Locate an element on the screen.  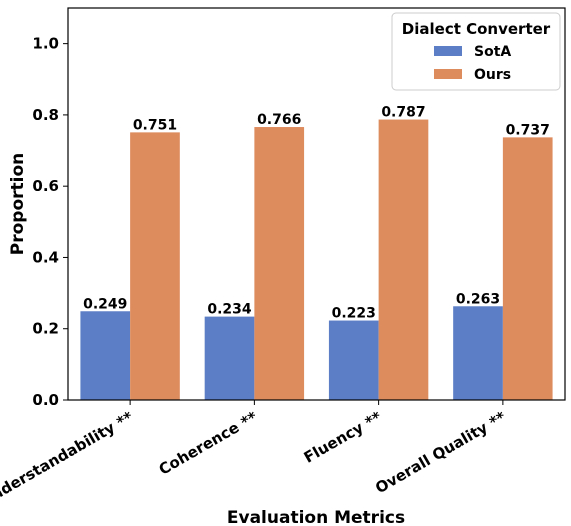
legend-swatch-ours is located at coordinates (448, 74).